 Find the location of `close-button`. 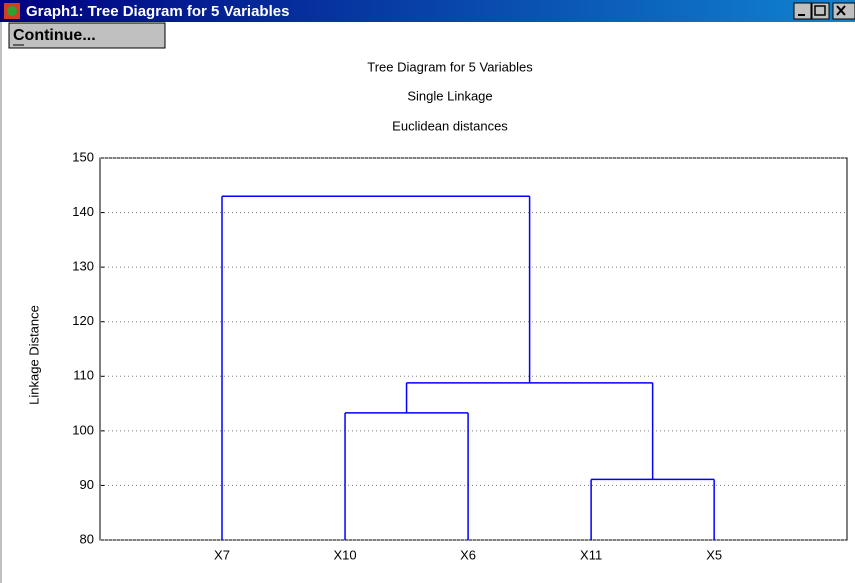

close-button is located at coordinates (843, 11).